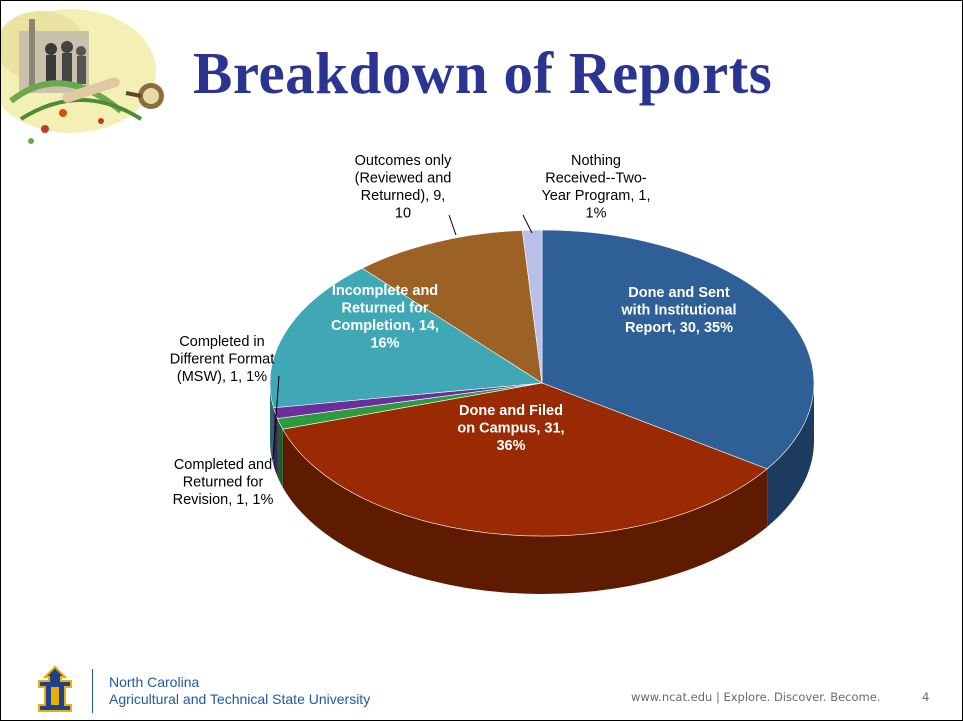  I want to click on page-number: 4, so click(926, 697).